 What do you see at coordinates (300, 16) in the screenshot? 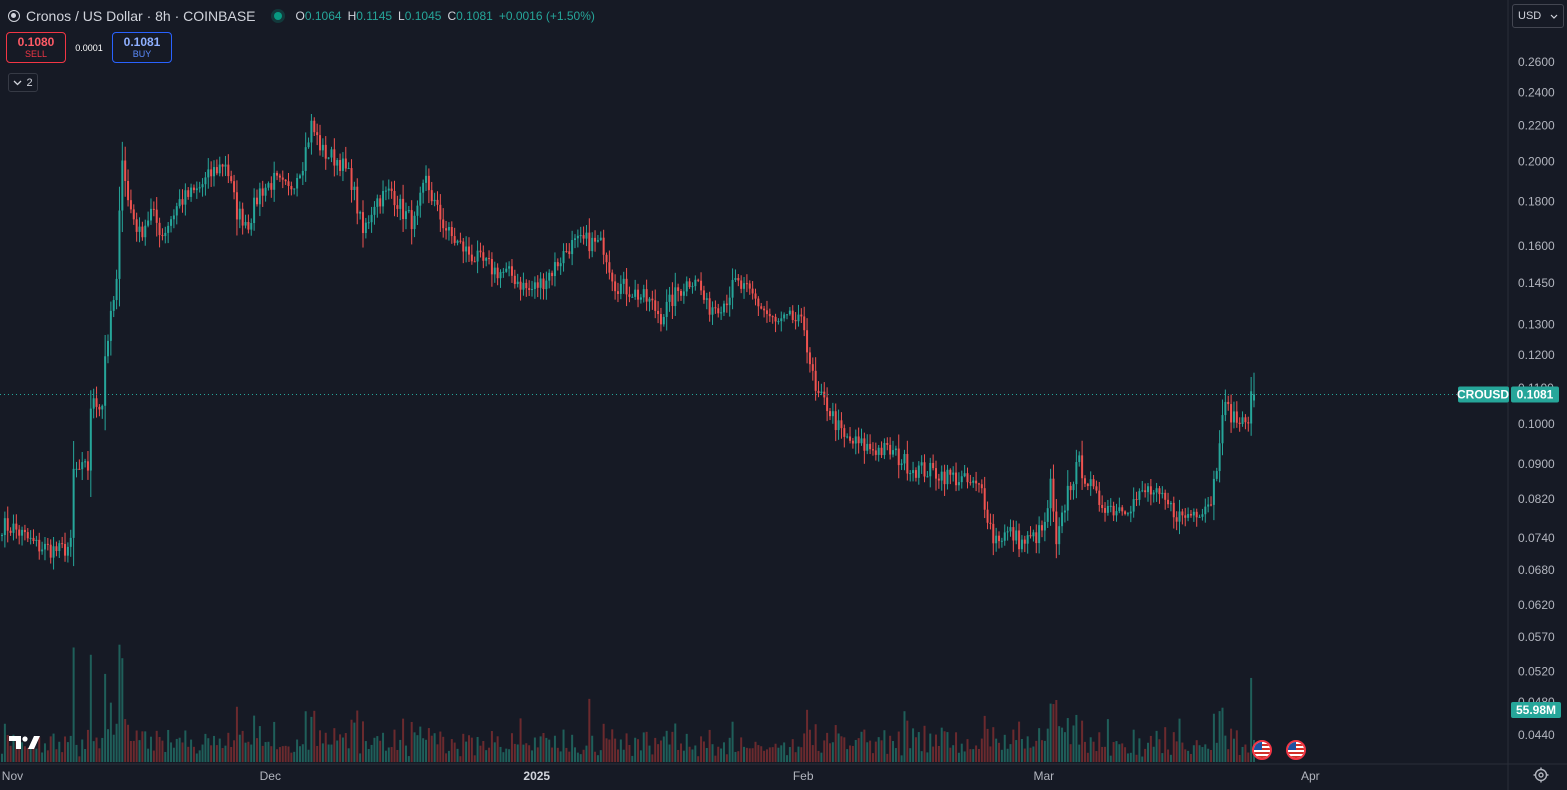
I see `open-label: O` at bounding box center [300, 16].